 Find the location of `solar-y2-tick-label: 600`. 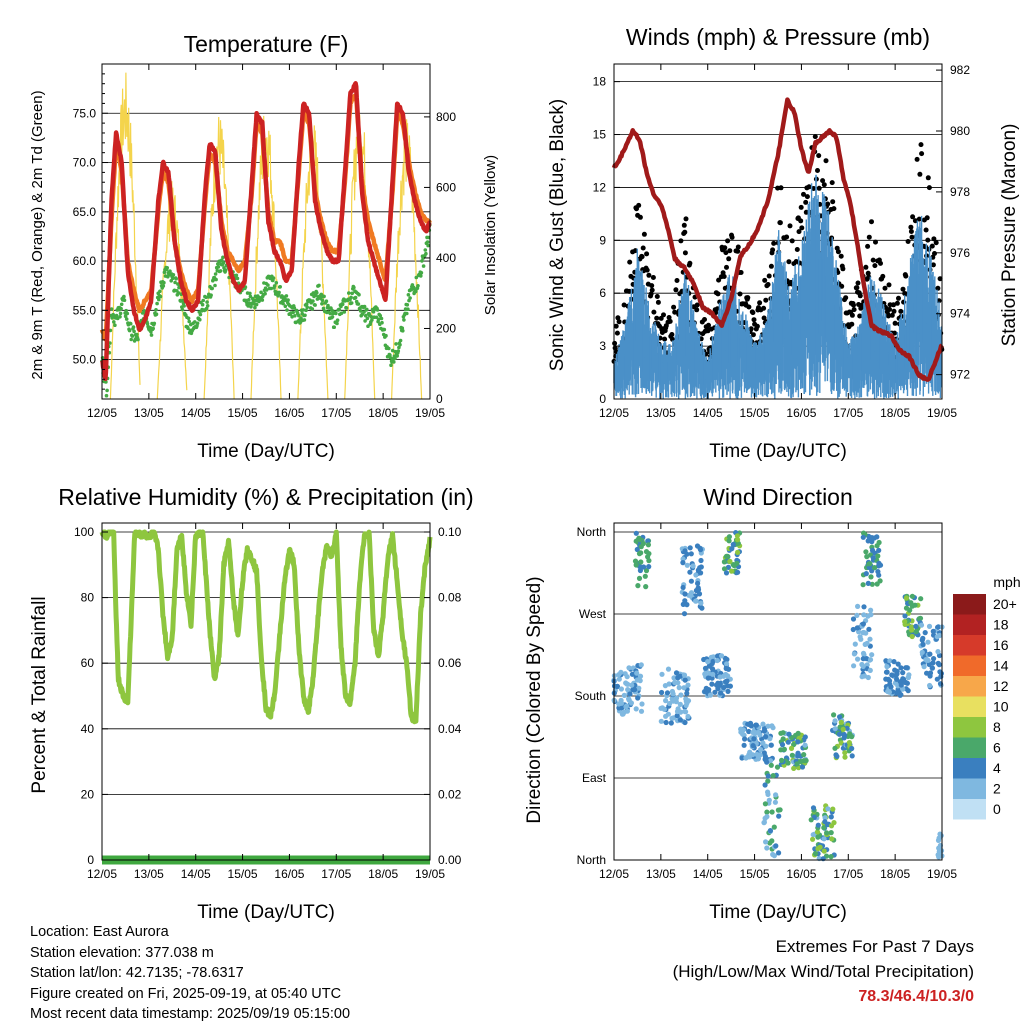

solar-y2-tick-label: 600 is located at coordinates (446, 187).